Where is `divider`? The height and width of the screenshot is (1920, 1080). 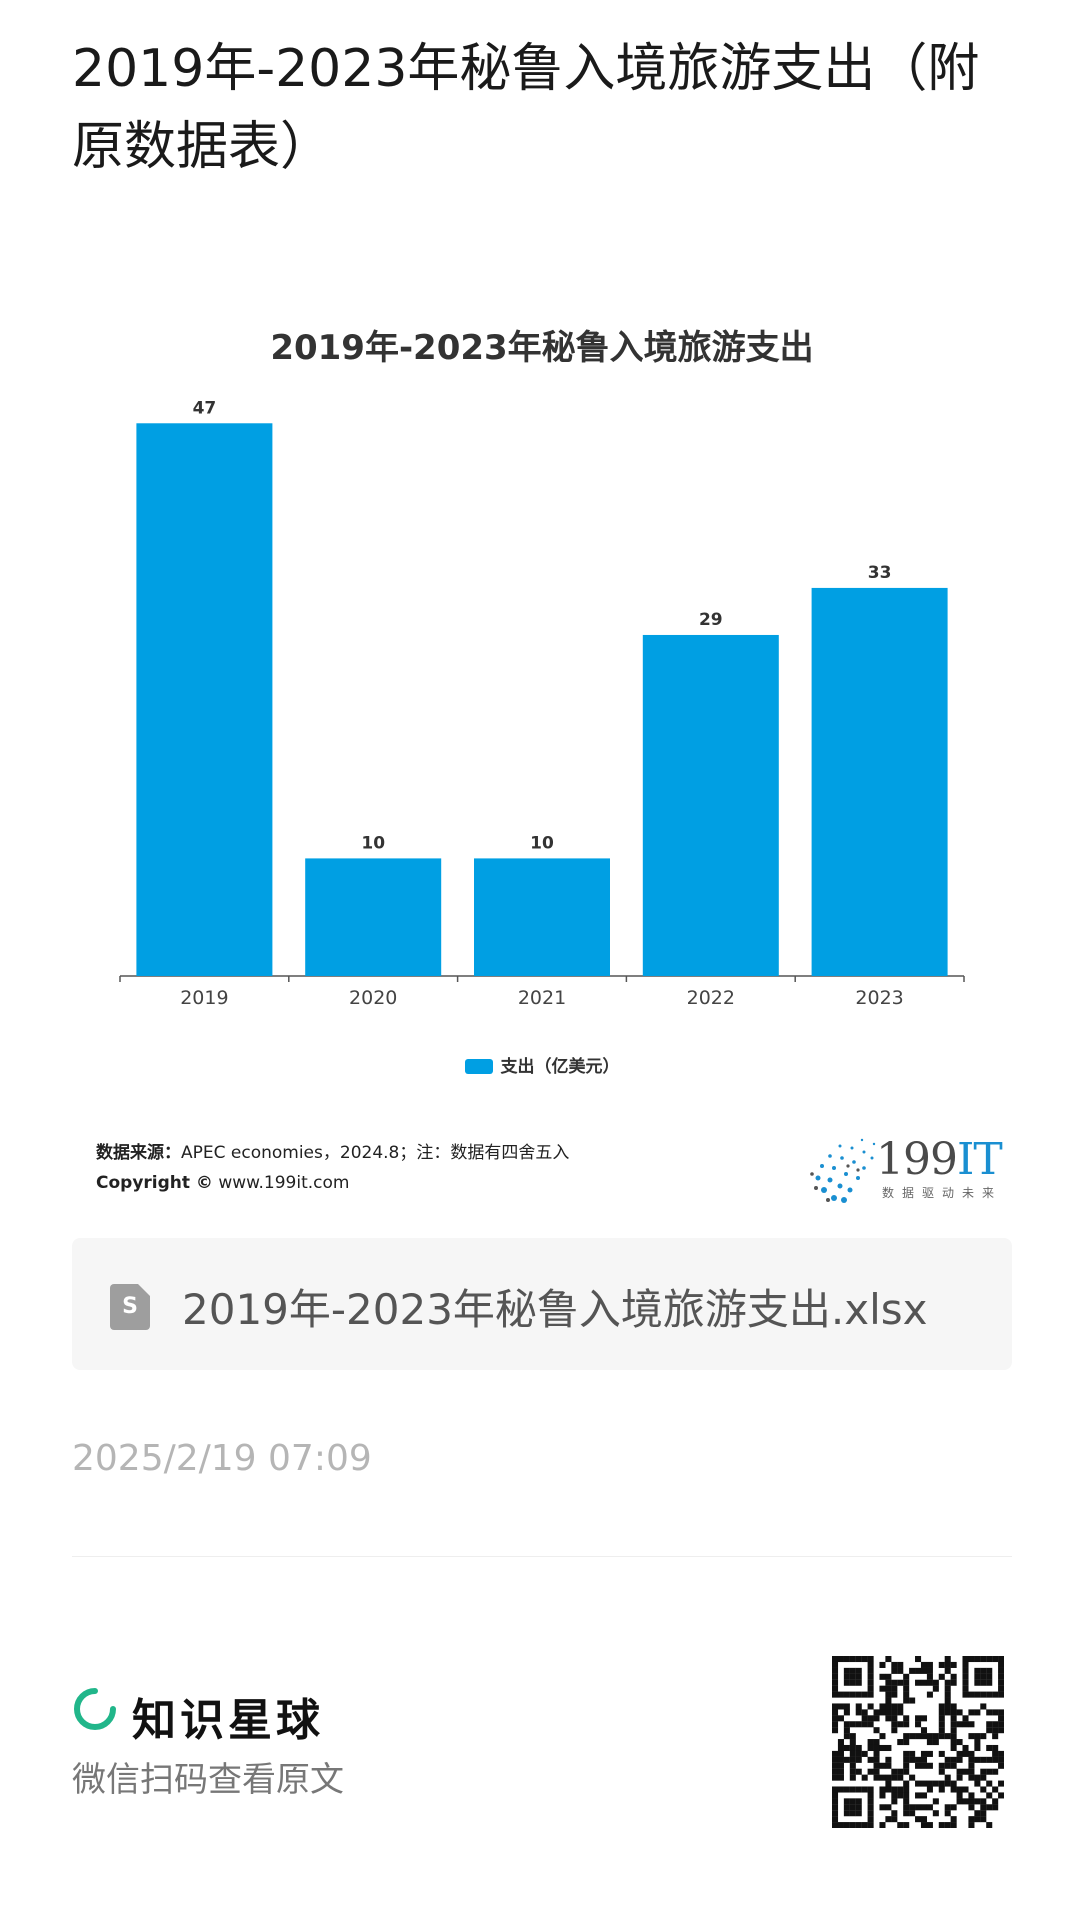 divider is located at coordinates (542, 1556).